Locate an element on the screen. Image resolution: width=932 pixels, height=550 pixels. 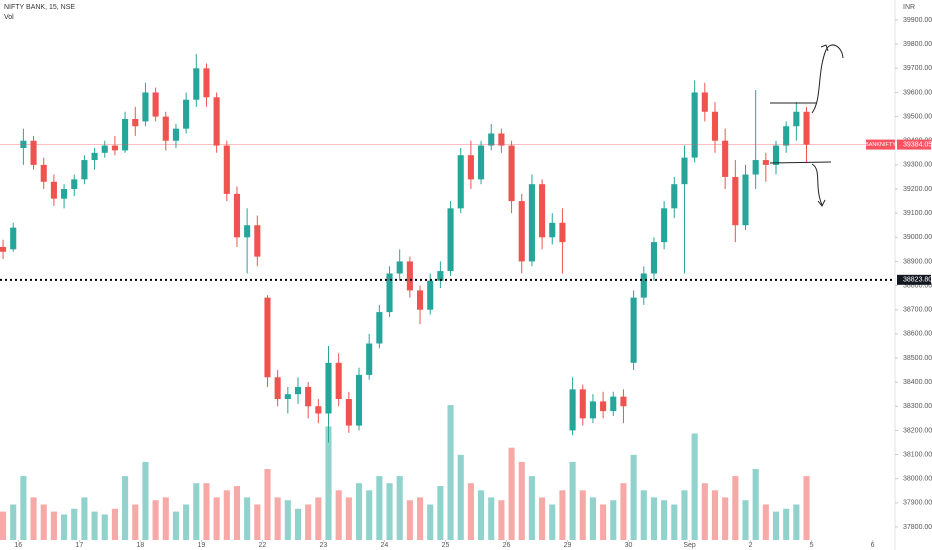
x-tick-label: 26 is located at coordinates (507, 545).